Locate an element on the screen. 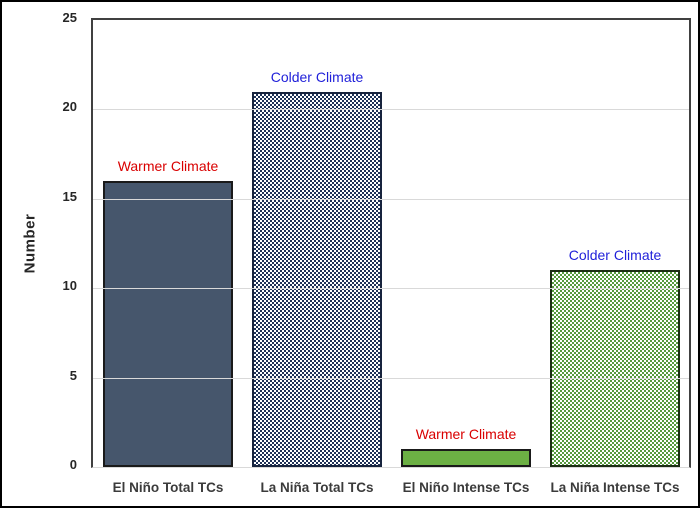 This screenshot has width=700, height=508. y-tick-label: 5 is located at coordinates (73, 375).